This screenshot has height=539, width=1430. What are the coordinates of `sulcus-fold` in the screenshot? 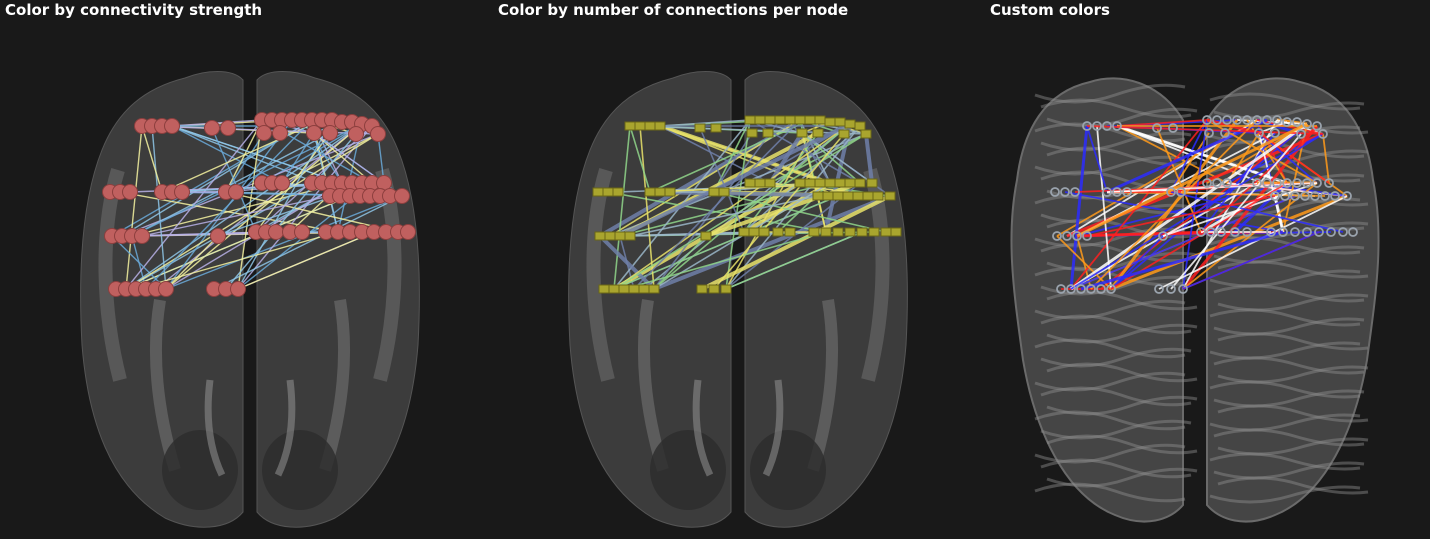 It's located at (703, 428).